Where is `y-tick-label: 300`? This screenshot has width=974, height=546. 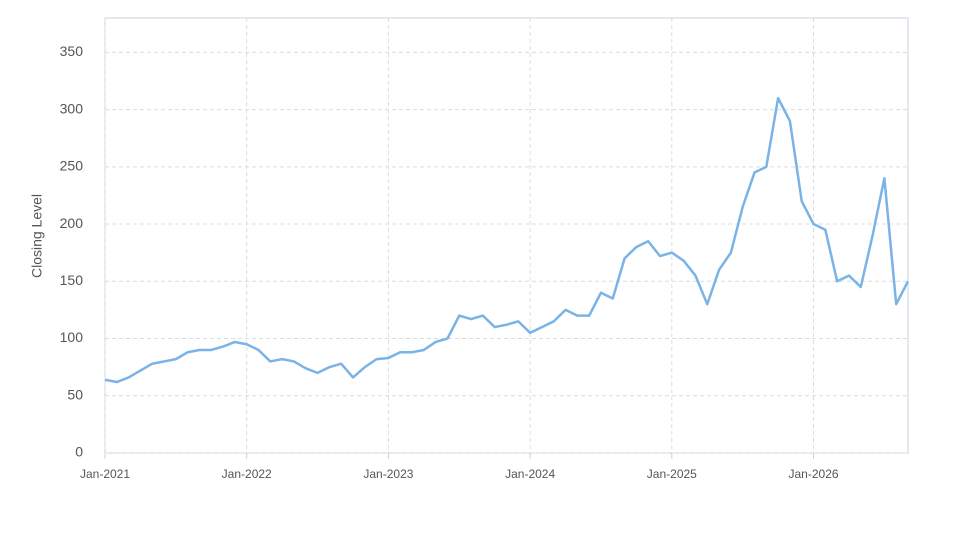
y-tick-label: 300 is located at coordinates (72, 108).